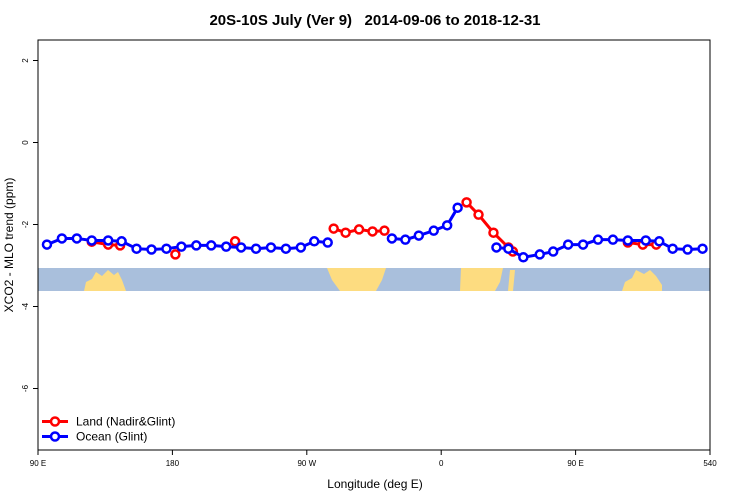  I want to click on legend-label: Ocean (Glint), so click(111, 437).